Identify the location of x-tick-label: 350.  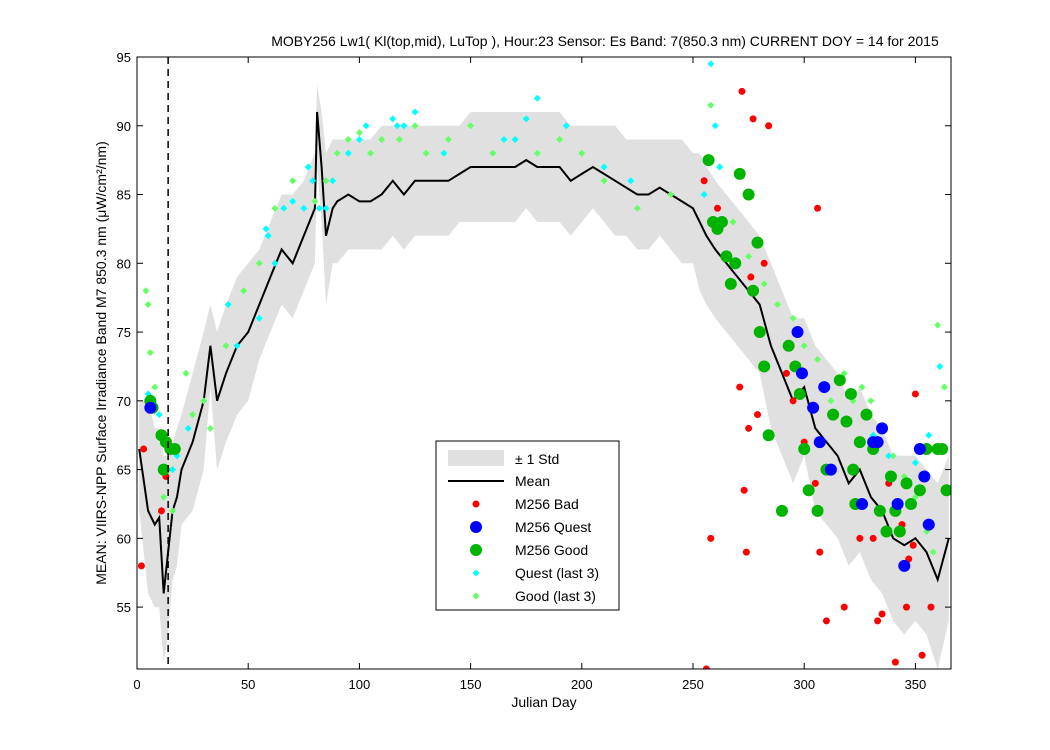
(916, 684).